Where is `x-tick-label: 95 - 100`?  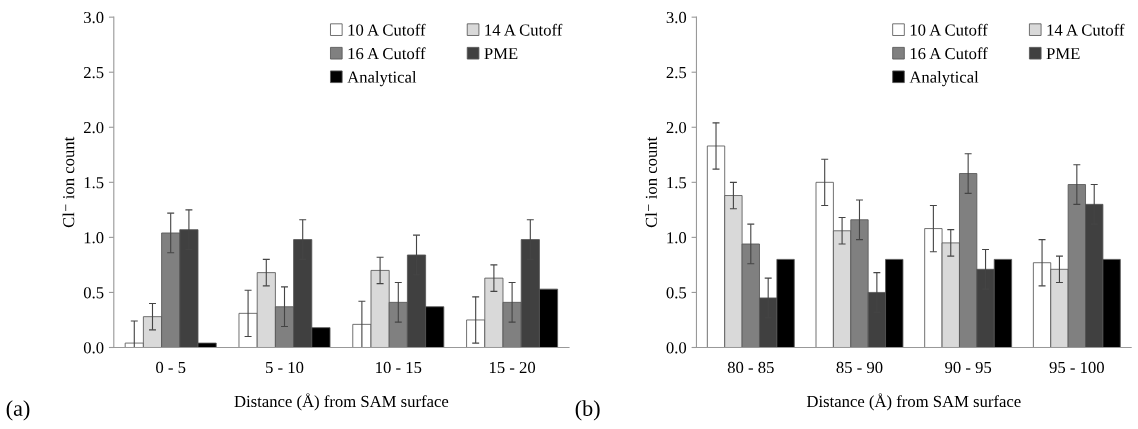 x-tick-label: 95 - 100 is located at coordinates (1076, 367).